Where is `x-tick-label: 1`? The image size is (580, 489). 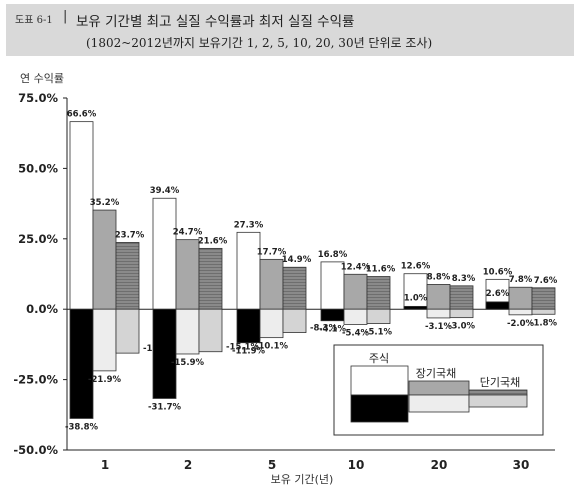
x-tick-label: 1 is located at coordinates (105, 465).